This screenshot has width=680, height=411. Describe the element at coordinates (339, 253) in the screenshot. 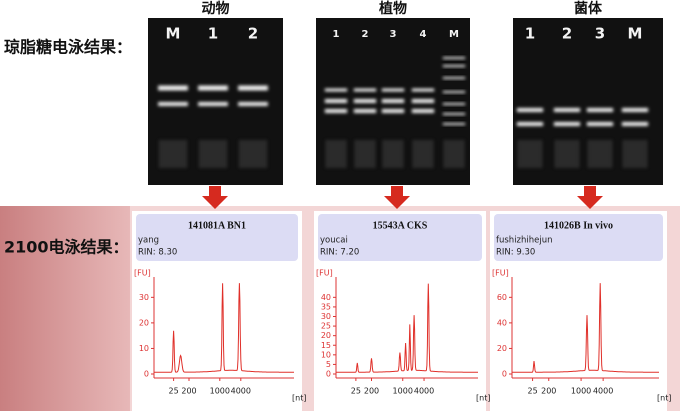

I see `rin-value: RIN: 7.20` at that location.